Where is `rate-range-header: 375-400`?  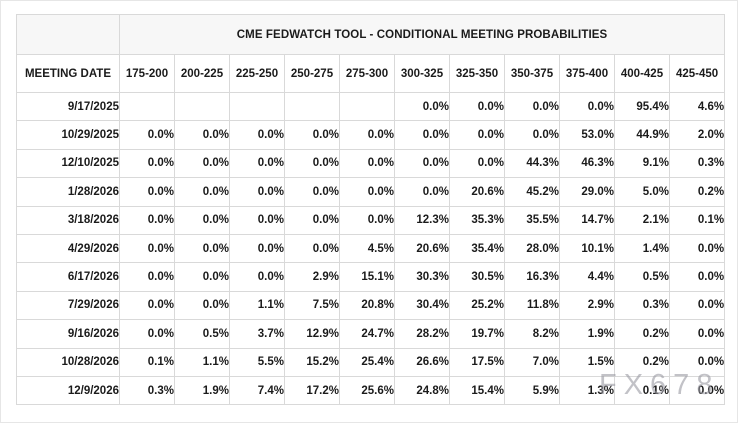
rate-range-header: 375-400 is located at coordinates (587, 73).